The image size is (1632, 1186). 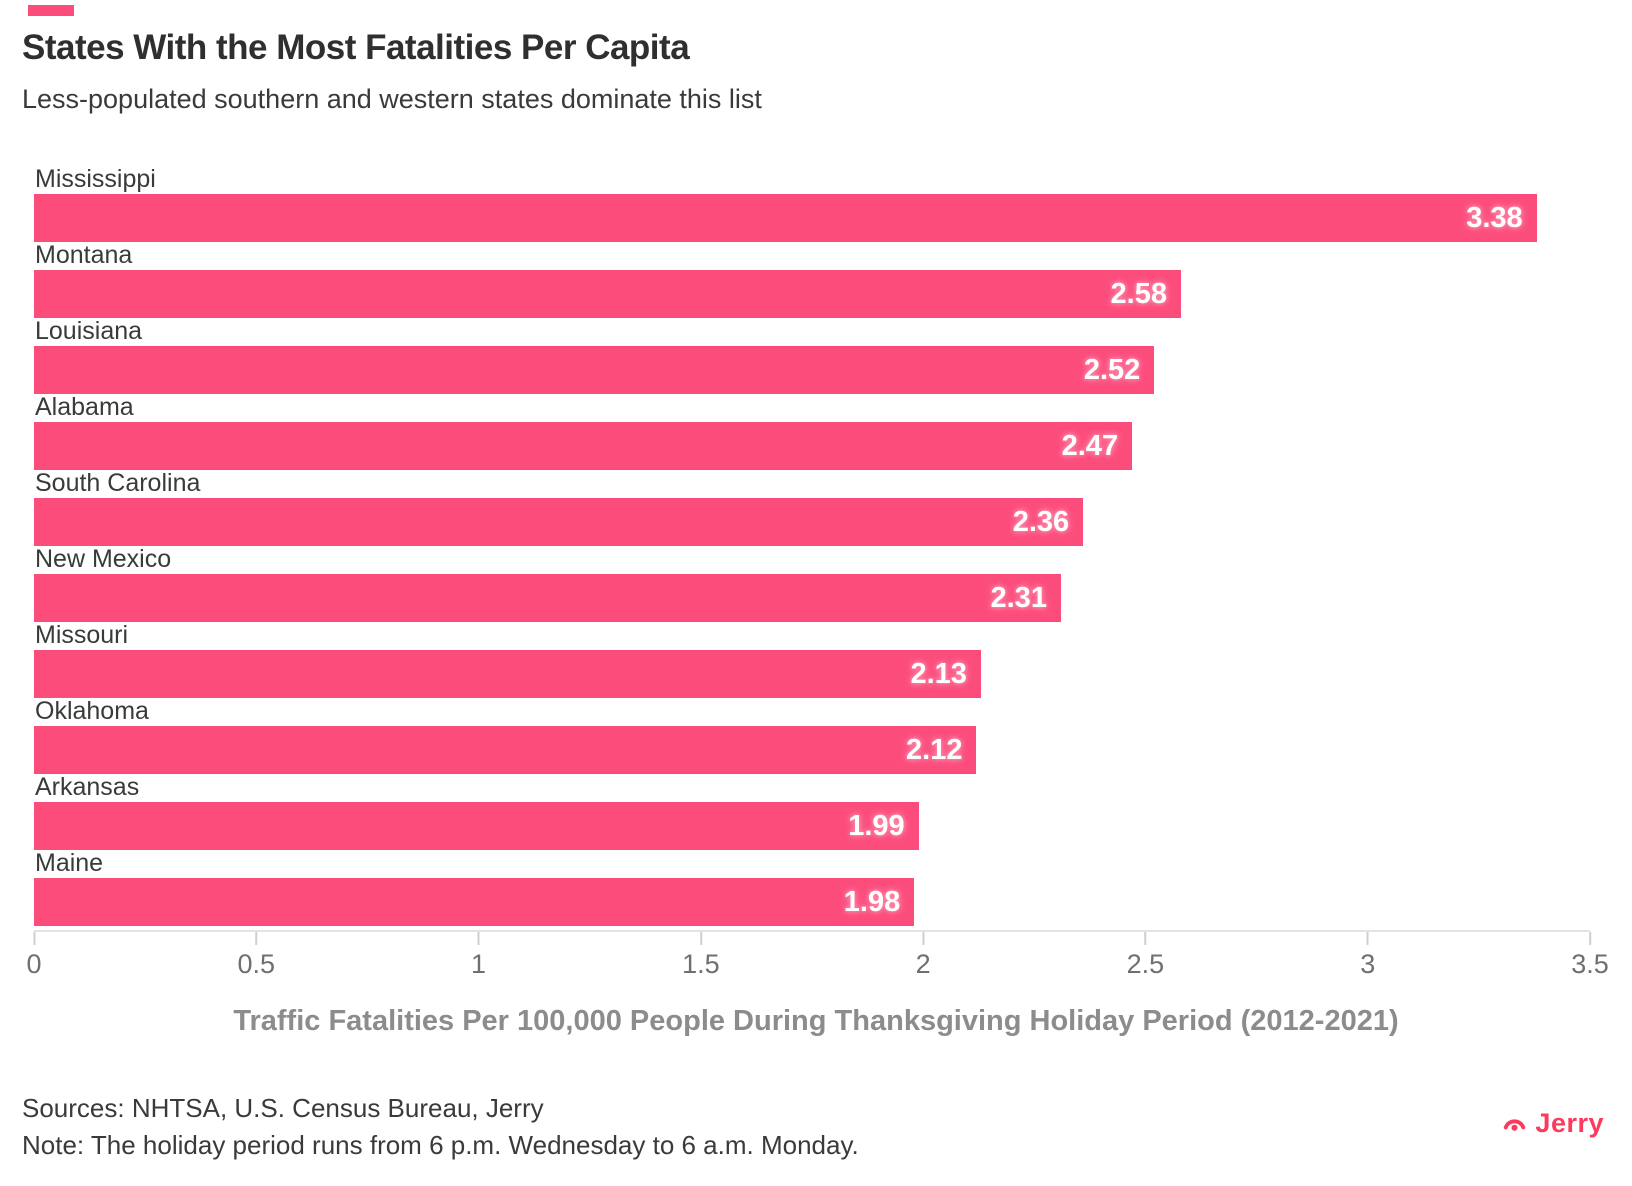 What do you see at coordinates (934, 749) in the screenshot?
I see `bar-value: 2.12` at bounding box center [934, 749].